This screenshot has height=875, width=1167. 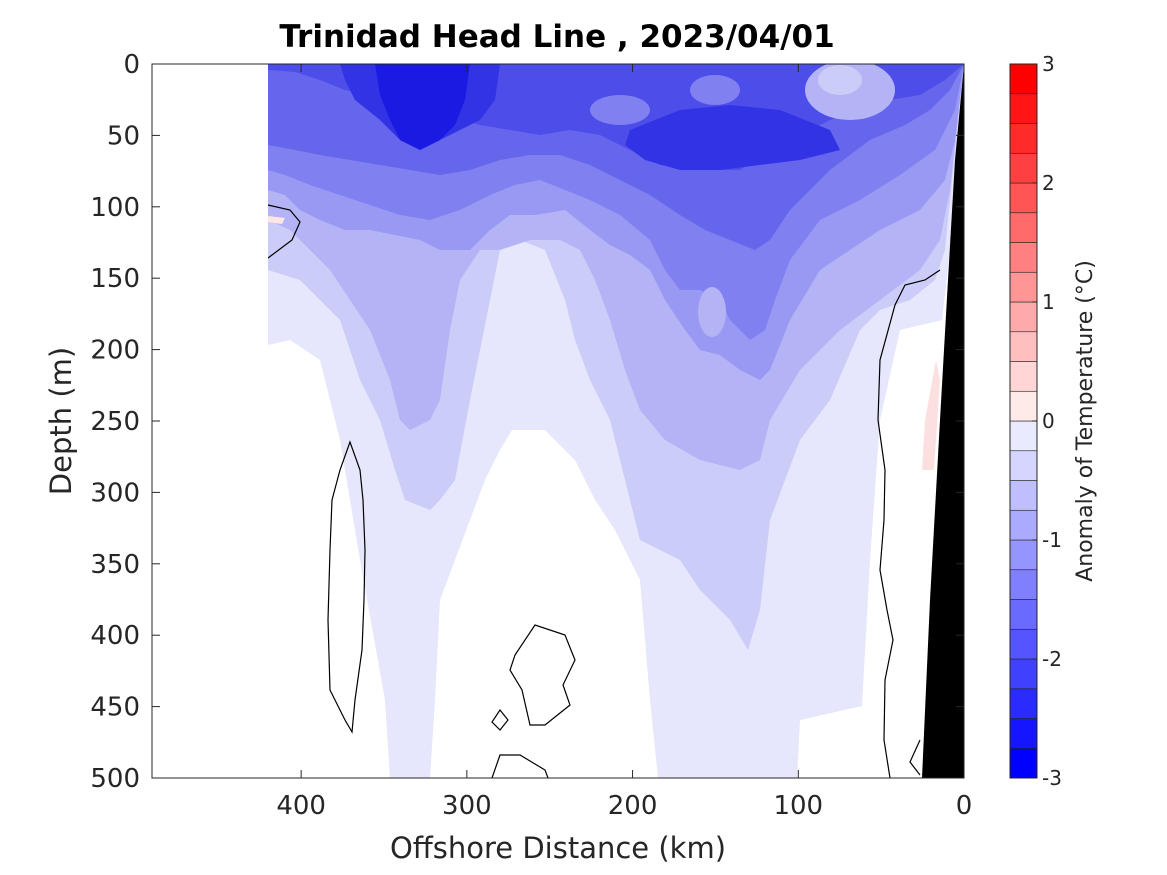 What do you see at coordinates (1085, 421) in the screenshot?
I see `colorbar-title: Anomaly of Temperature (°C)` at bounding box center [1085, 421].